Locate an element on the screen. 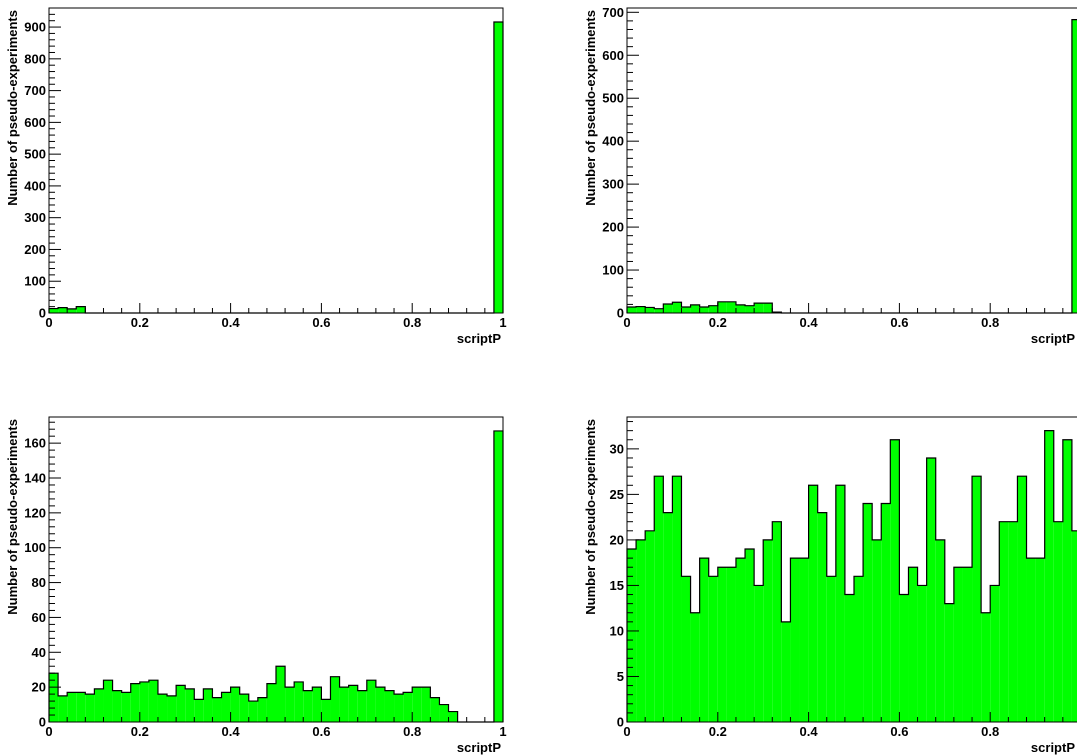  y-tick-label: 140 is located at coordinates (35, 478).